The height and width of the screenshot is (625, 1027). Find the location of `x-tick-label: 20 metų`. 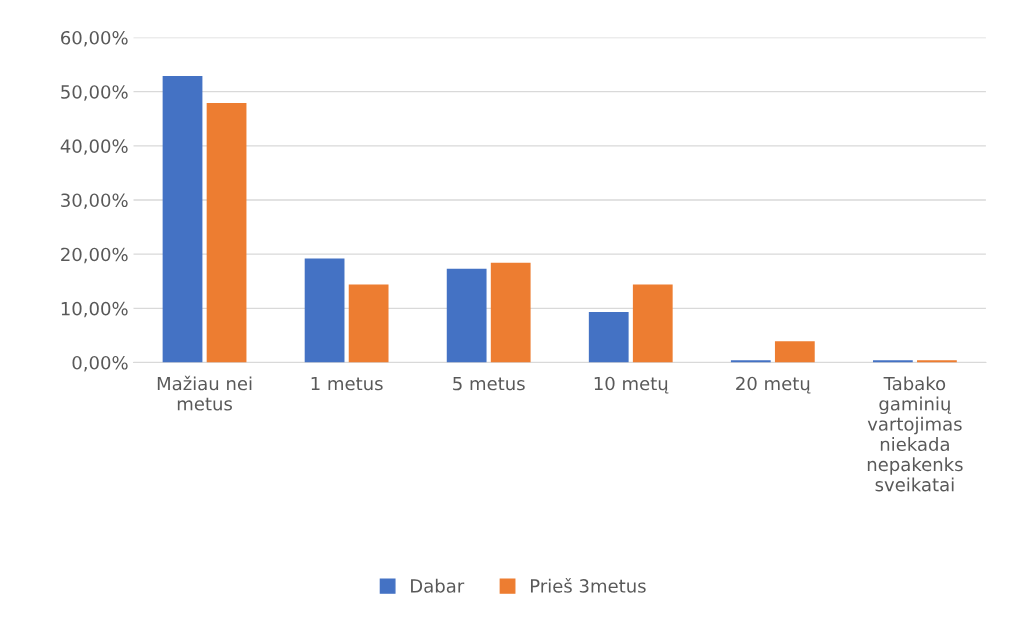

x-tick-label: 20 metų is located at coordinates (773, 385).